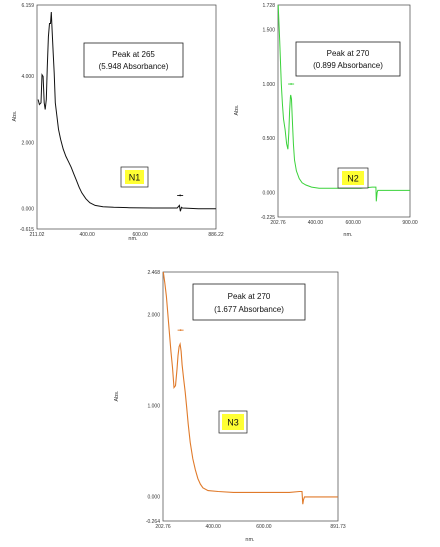 This screenshot has width=440, height=547. I want to click on y-tick-labels-n2: 1.728 1.500 1.000 0.500 0.000 -0.225, so click(268, 112).